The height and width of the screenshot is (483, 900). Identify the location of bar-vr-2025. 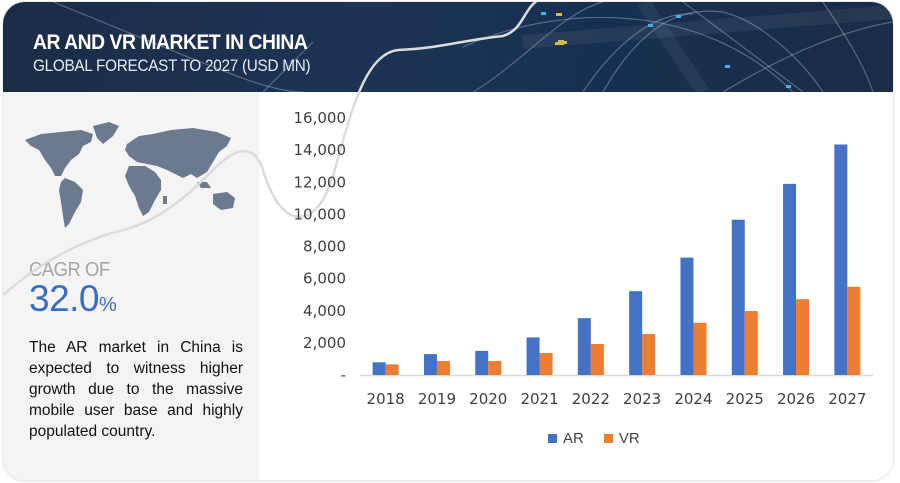
(751, 343).